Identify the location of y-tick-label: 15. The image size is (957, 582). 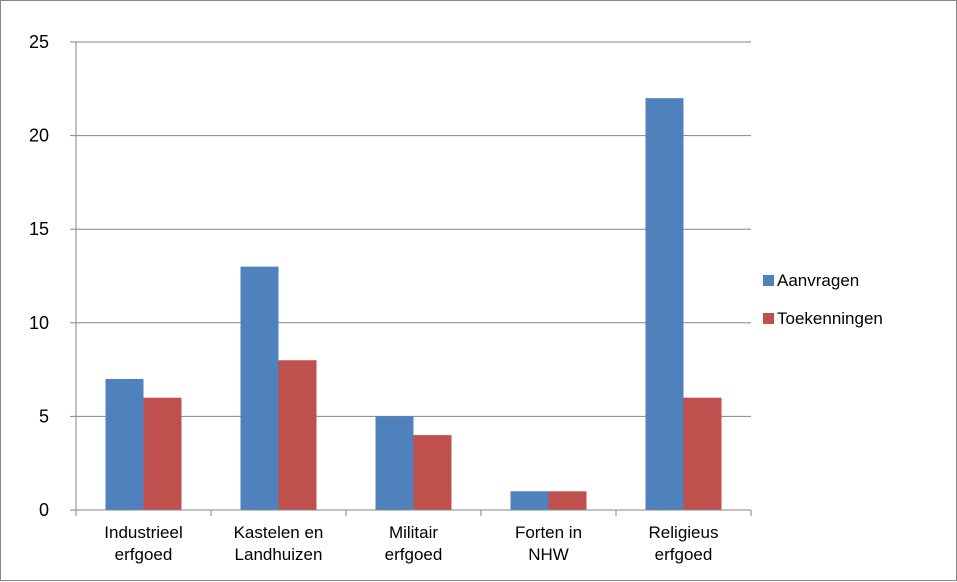
(39, 229).